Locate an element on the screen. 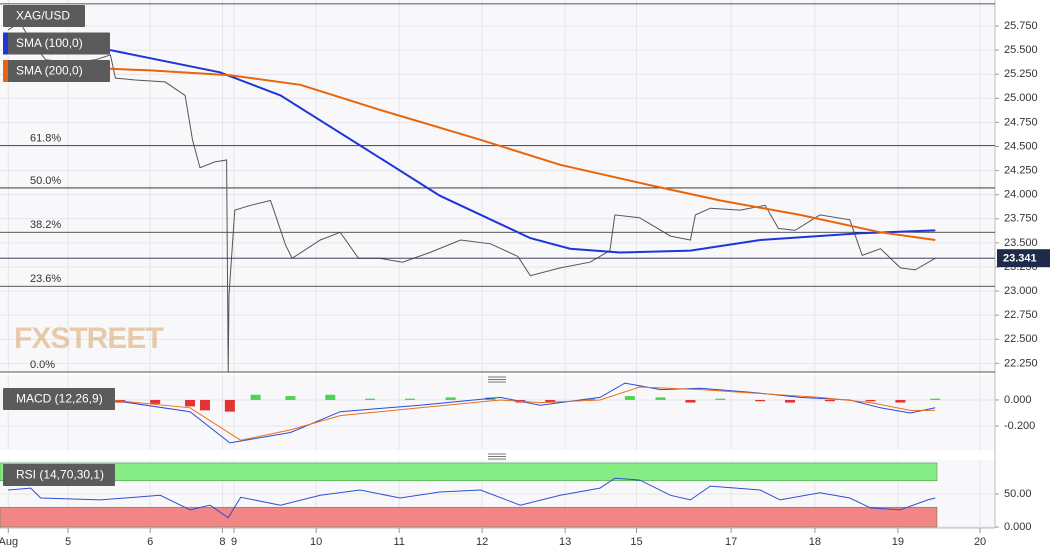 Image resolution: width=1060 pixels, height=555 pixels. legend-label: RSI (14,70,30,1) is located at coordinates (60, 475).